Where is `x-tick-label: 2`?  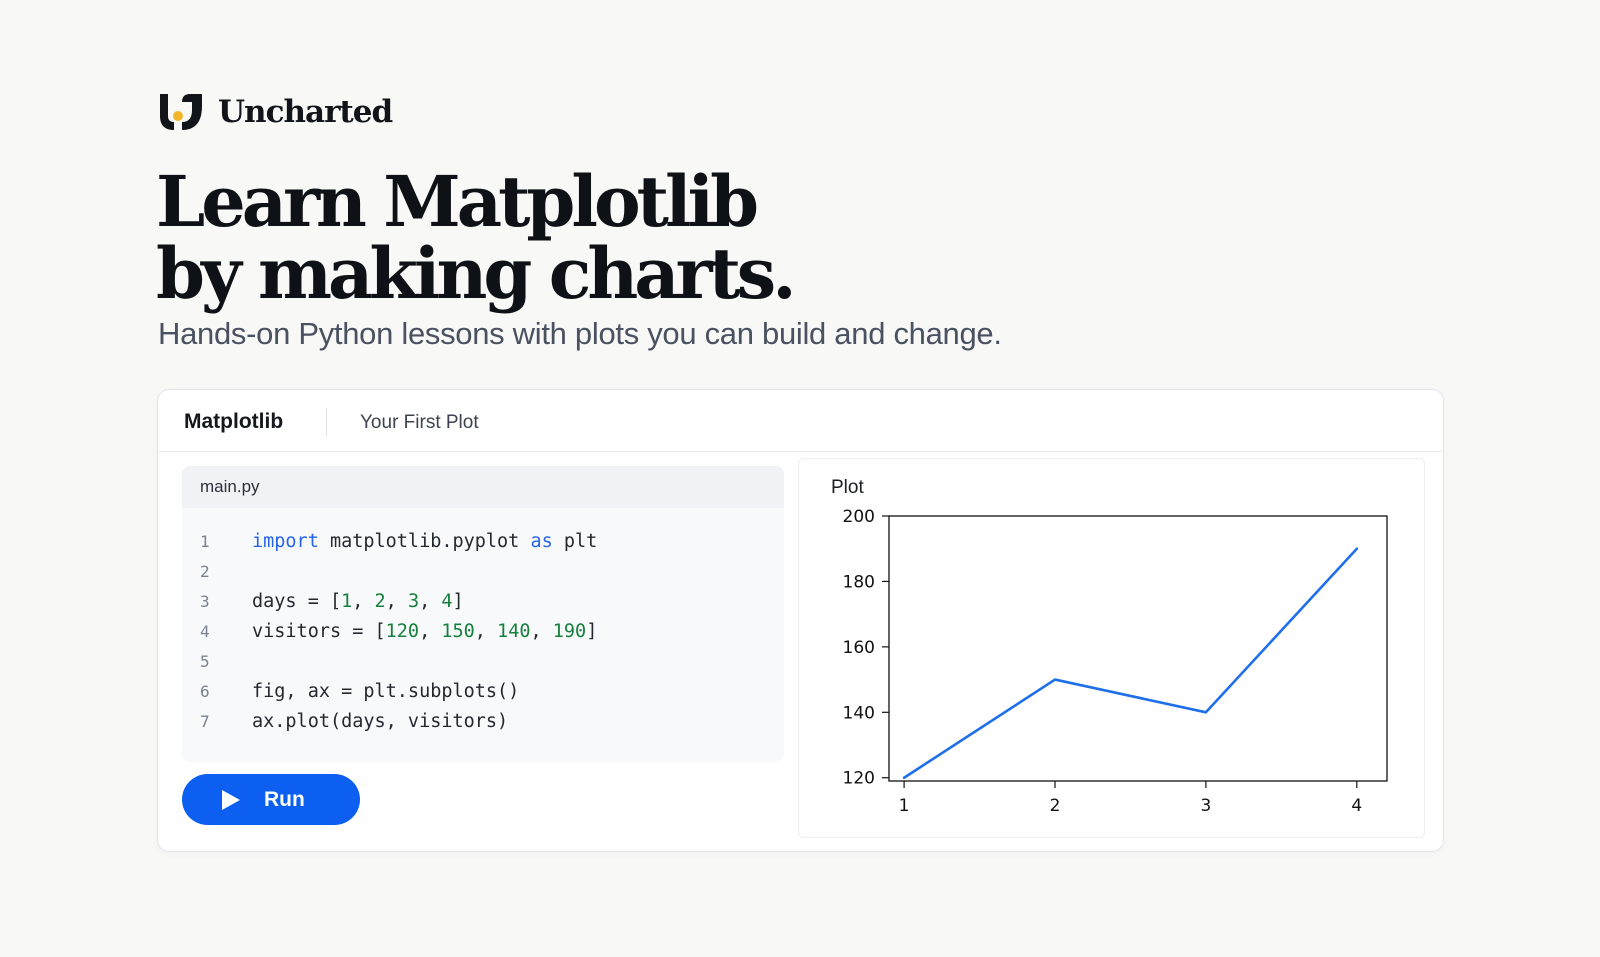 x-tick-label: 2 is located at coordinates (1055, 806).